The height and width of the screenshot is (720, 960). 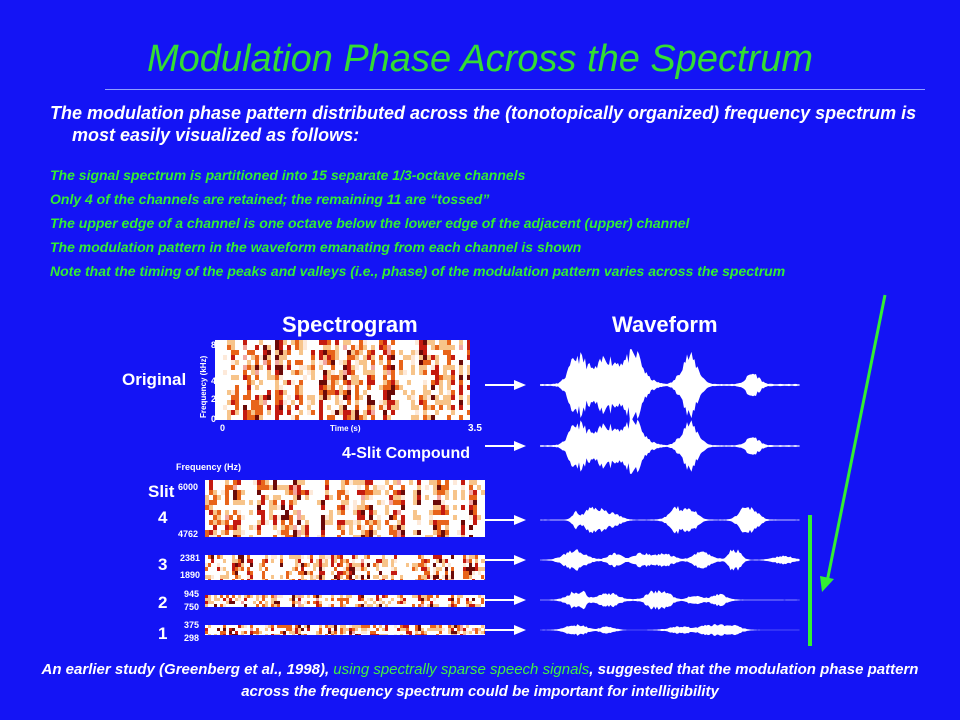 I want to click on heading: Spectrogram, so click(x=350, y=324).